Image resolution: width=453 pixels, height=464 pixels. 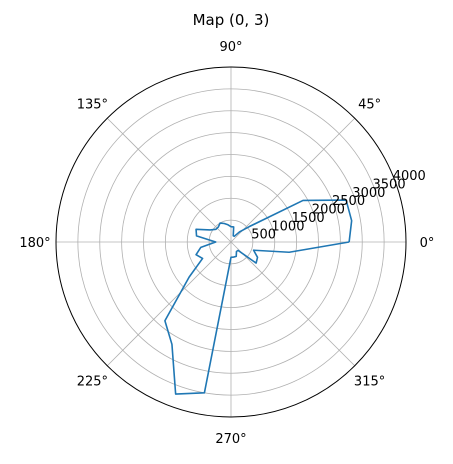 What do you see at coordinates (231, 20) in the screenshot?
I see `chart-title: Map (0, 3)` at bounding box center [231, 20].